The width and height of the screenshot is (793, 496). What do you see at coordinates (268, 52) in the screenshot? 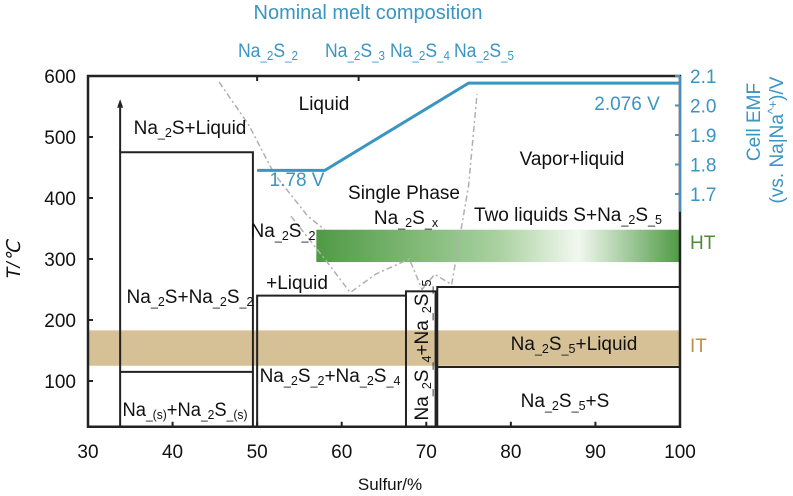
I see `top-composition-label: Na_2S_2` at bounding box center [268, 52].